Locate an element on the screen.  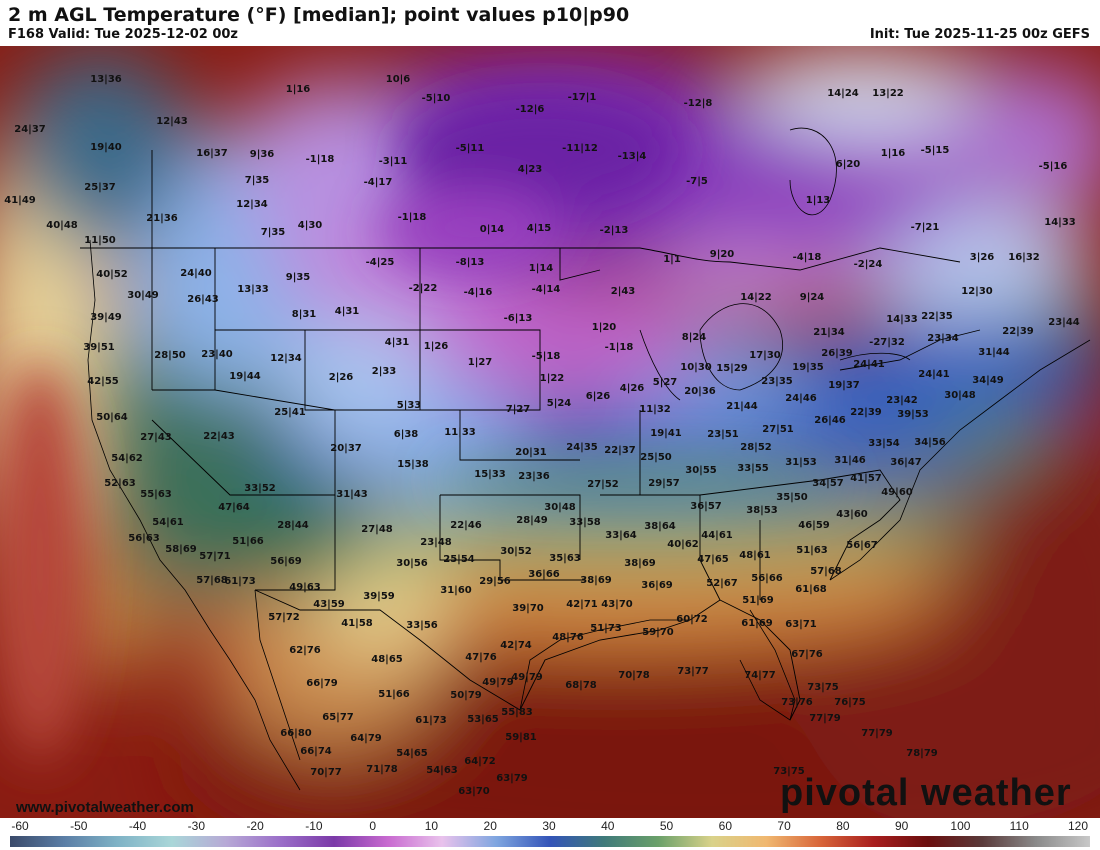
point-value: 61|73 is located at coordinates (240, 581).